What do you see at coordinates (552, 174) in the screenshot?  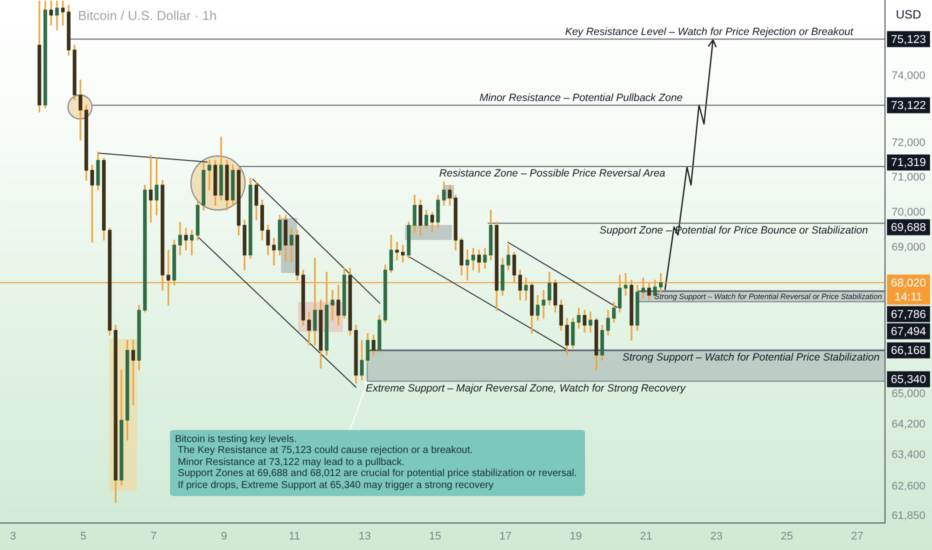 I see `annotation: Resistance Zone – Possible Price Reversal Area` at bounding box center [552, 174].